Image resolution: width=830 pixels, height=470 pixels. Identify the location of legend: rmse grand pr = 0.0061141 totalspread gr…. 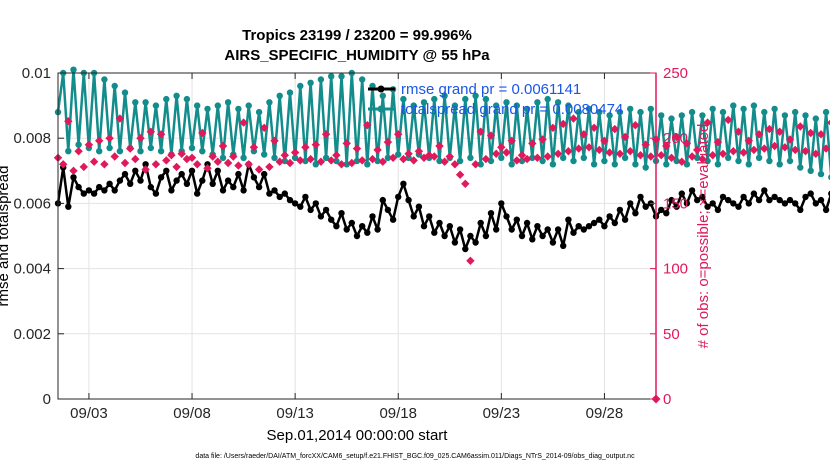
(495, 99).